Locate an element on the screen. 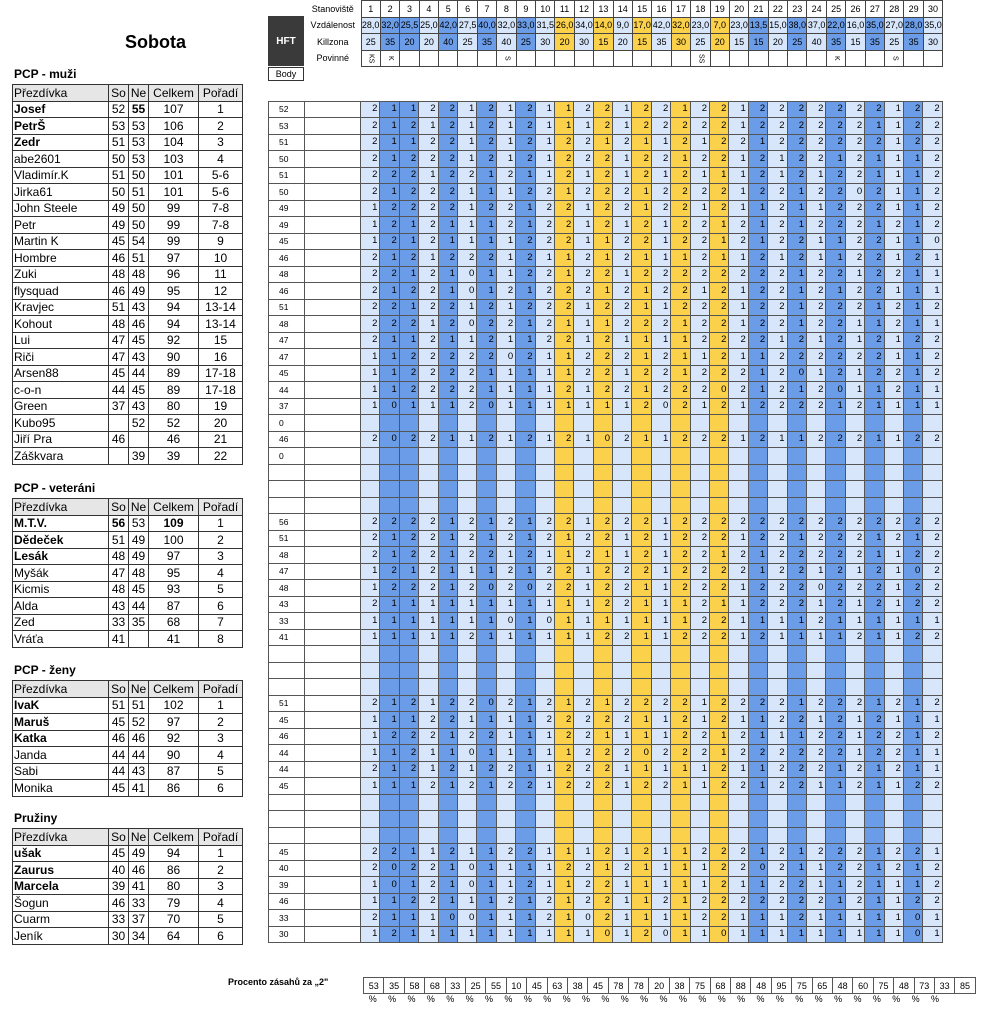 This screenshot has width=1000, height=1012. player-row: Dědeček 51 49 100 2 is located at coordinates (127, 540).